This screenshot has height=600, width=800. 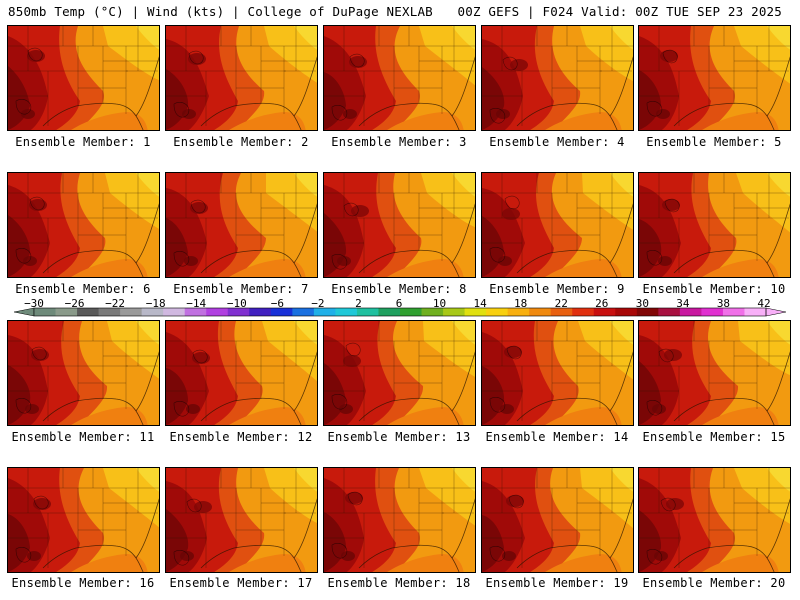 What do you see at coordinates (83, 437) in the screenshot?
I see `ensemble-member-label: Ensemble Member: 11` at bounding box center [83, 437].